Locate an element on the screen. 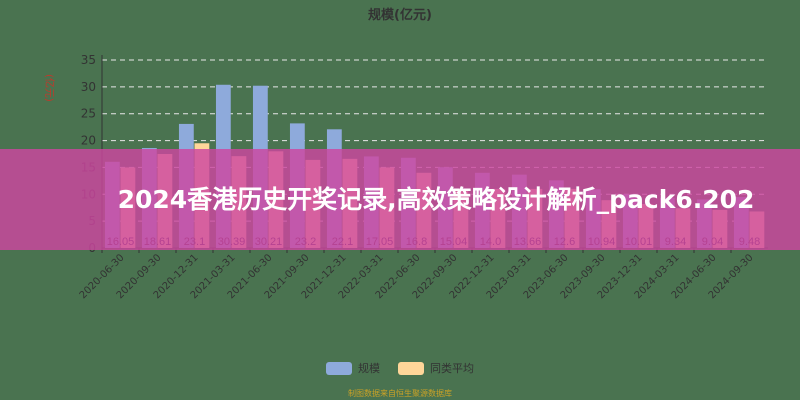 Image resolution: width=800 pixels, height=400 pixels. legend-item-peer-average: 同类平均 is located at coordinates (436, 368).